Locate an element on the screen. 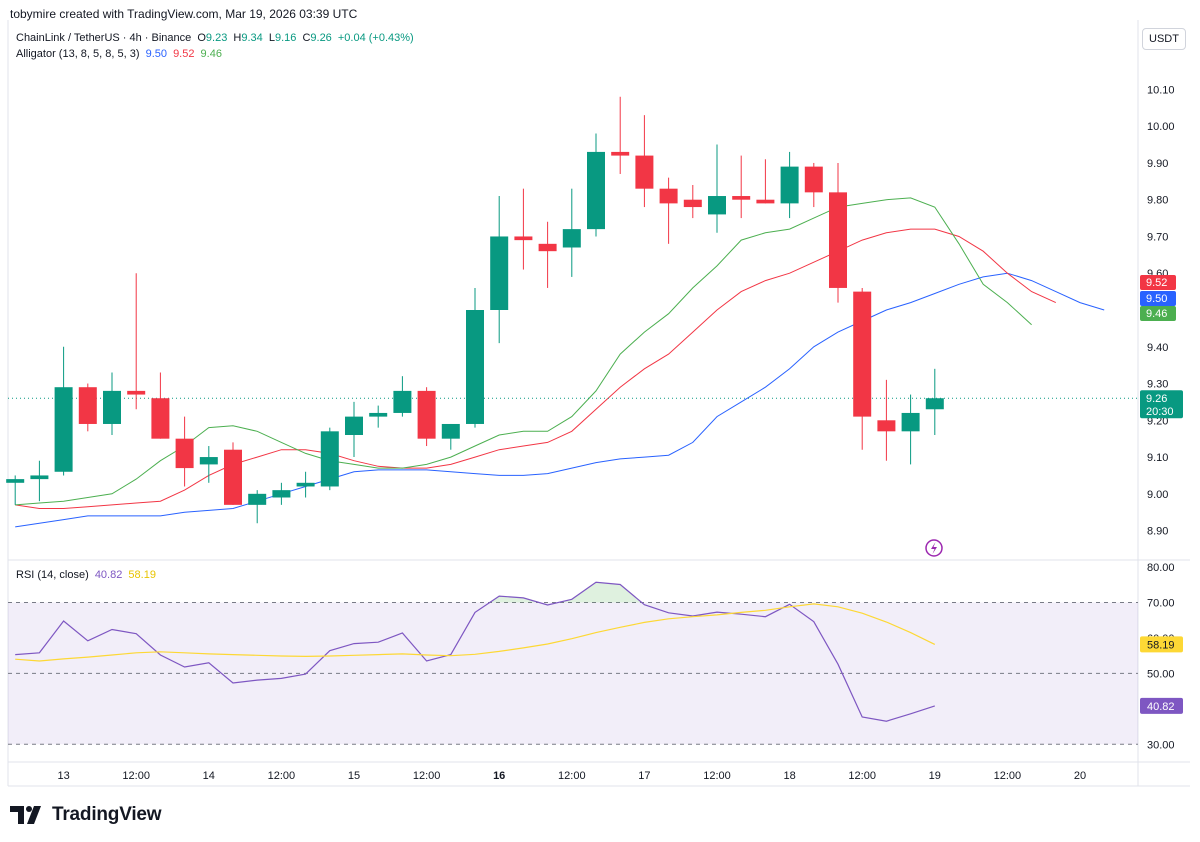 The height and width of the screenshot is (842, 1200). rsi-lines is located at coordinates (475, 651).